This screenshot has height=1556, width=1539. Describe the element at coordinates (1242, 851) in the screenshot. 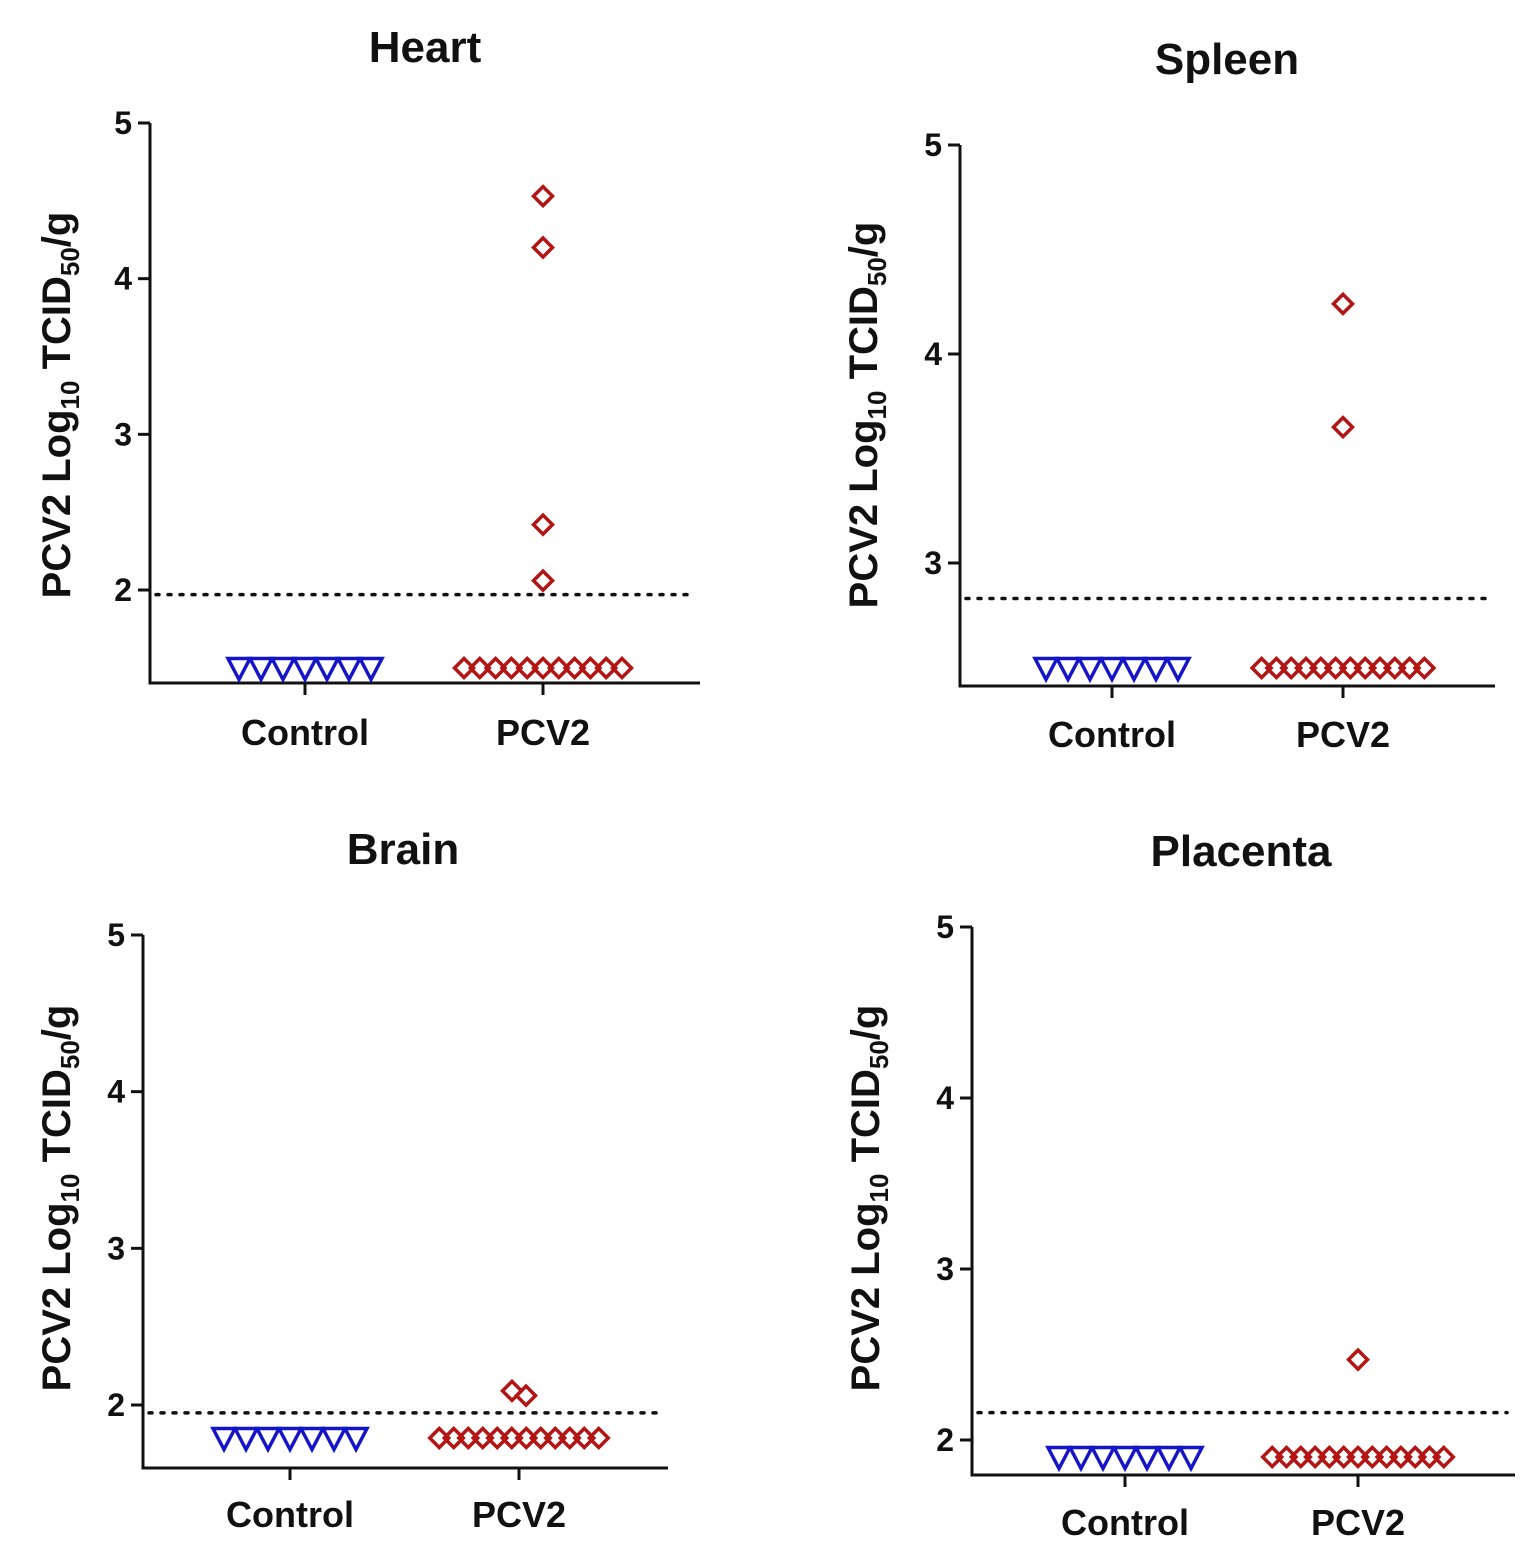

I see `chart-title: Placenta` at that location.